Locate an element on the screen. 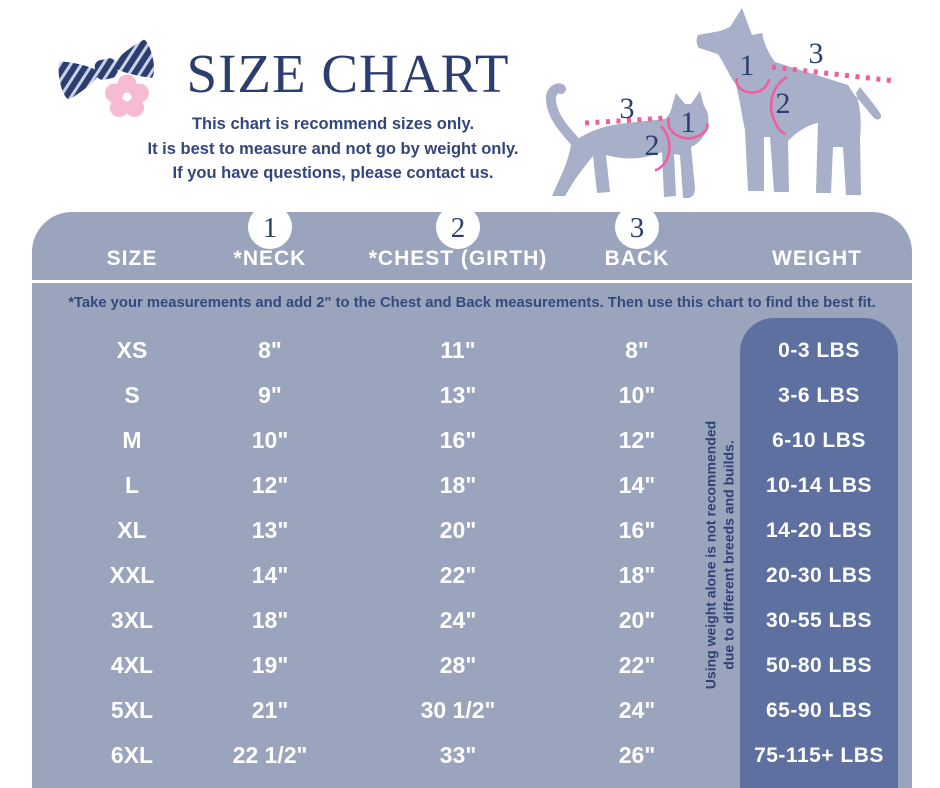 The image size is (940, 788). size-cell: 5XL is located at coordinates (132, 710).